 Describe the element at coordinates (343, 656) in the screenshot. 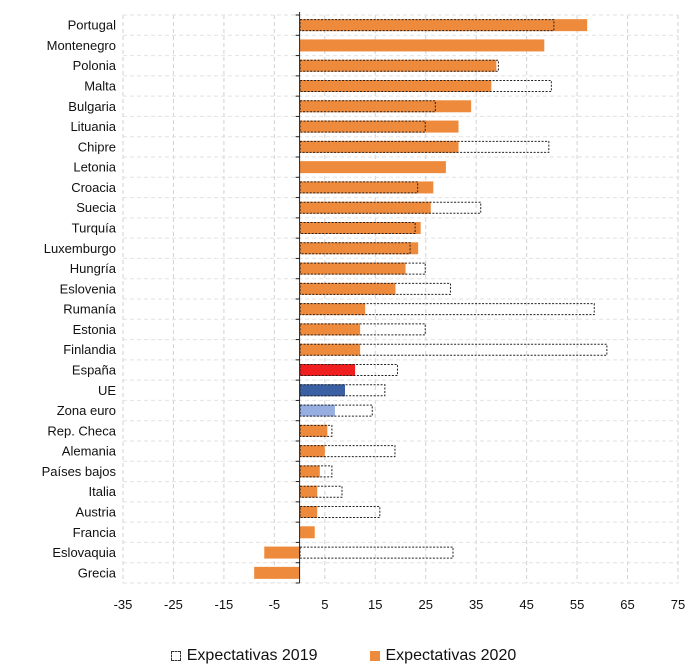

I see `legend: Expectativas 2019 Expectativas 2020` at that location.